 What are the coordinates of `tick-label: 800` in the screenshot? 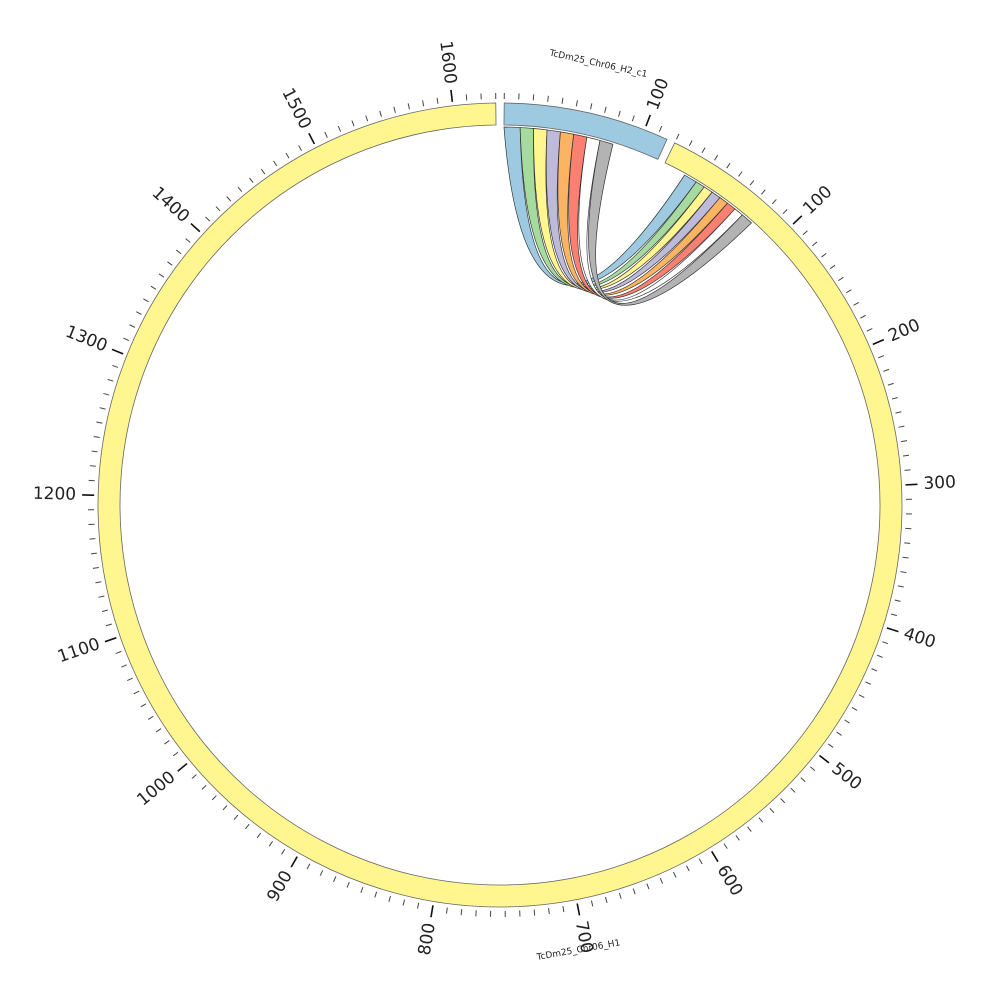 It's located at (427, 939).